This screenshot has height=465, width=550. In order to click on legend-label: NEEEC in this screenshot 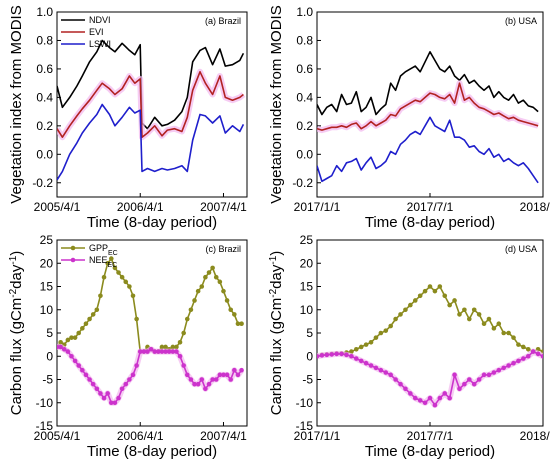, I will do `click(103, 262)`.